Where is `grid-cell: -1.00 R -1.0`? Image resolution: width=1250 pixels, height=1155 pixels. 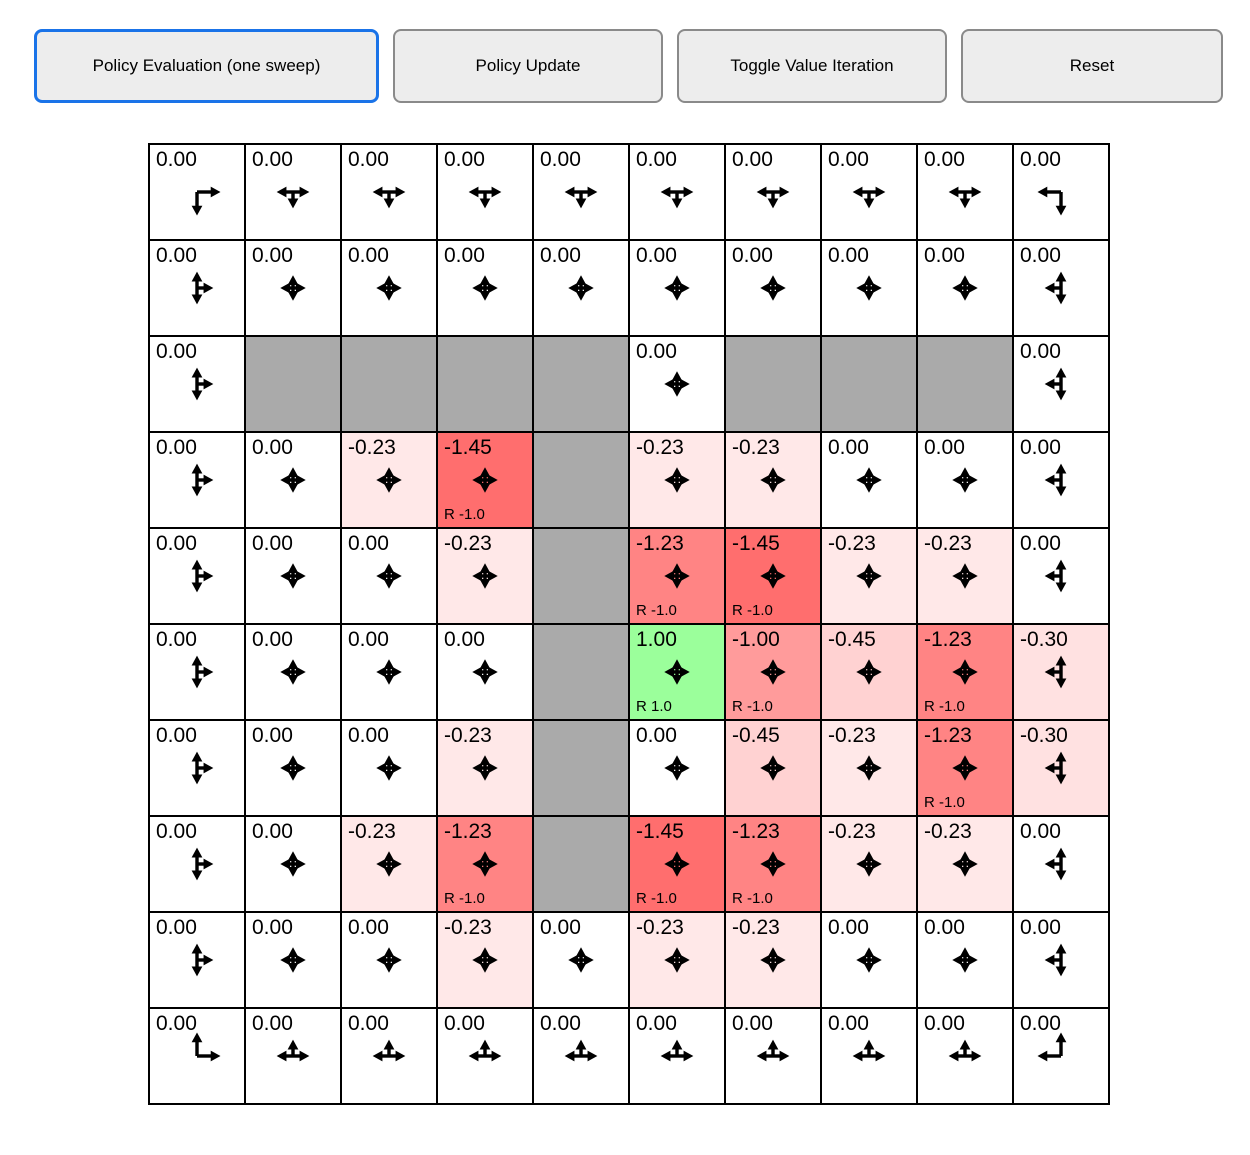 grid-cell: -1.00 R -1.0 is located at coordinates (773, 672).